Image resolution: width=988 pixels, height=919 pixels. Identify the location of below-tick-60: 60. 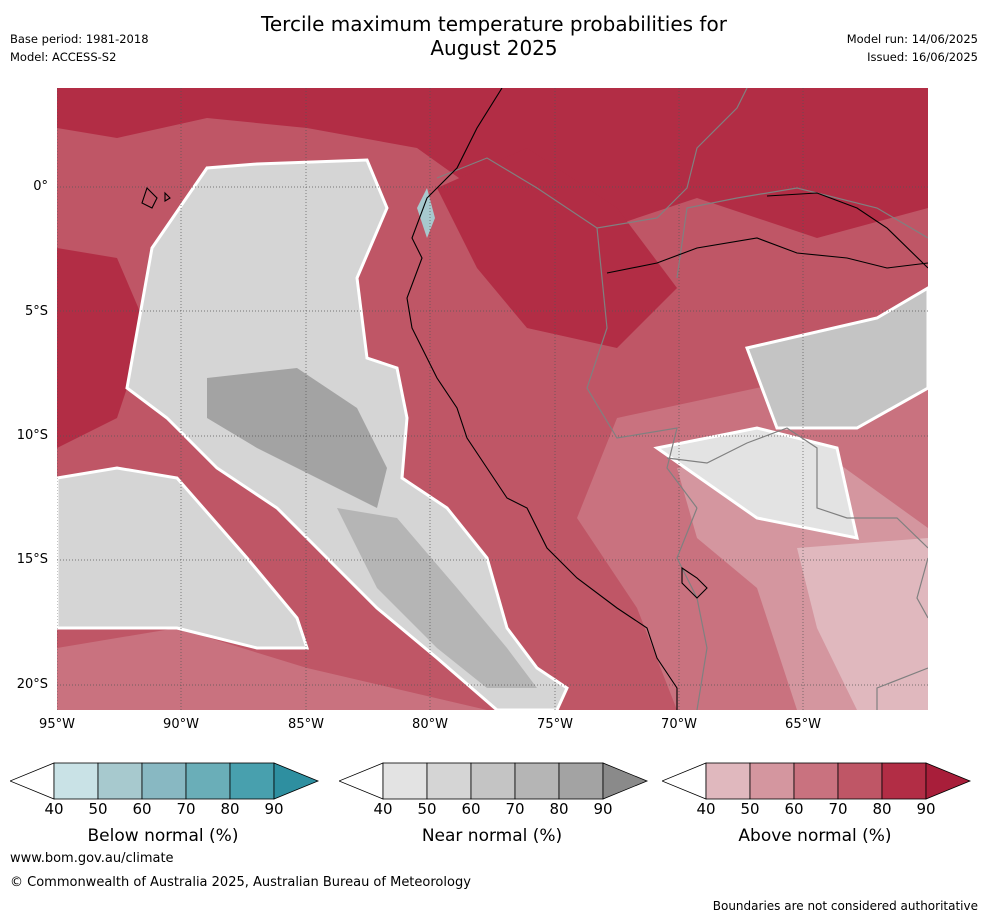
(142, 809).